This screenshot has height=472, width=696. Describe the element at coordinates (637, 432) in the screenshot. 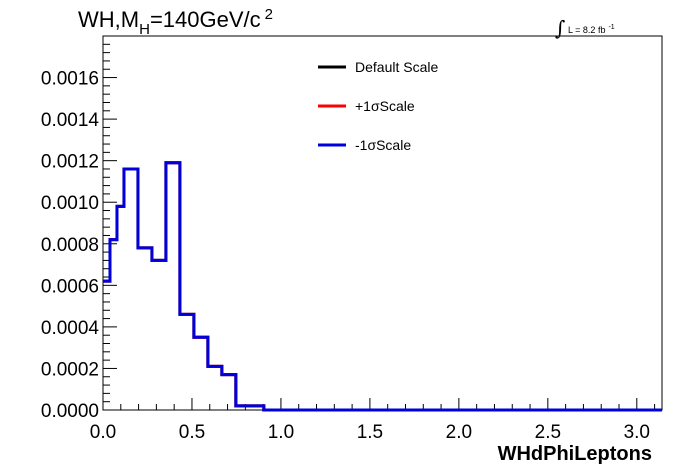

I see `x-tick-label: 3.0` at that location.